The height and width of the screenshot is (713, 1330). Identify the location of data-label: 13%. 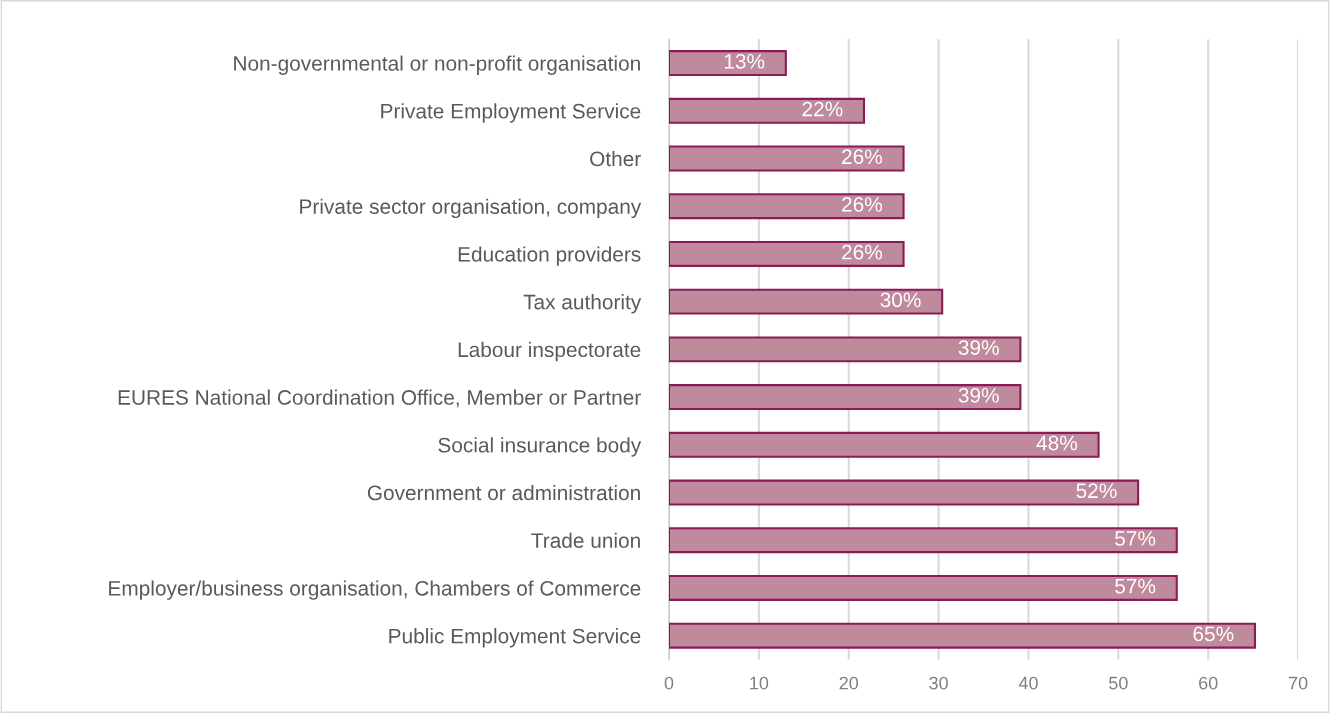
(744, 61).